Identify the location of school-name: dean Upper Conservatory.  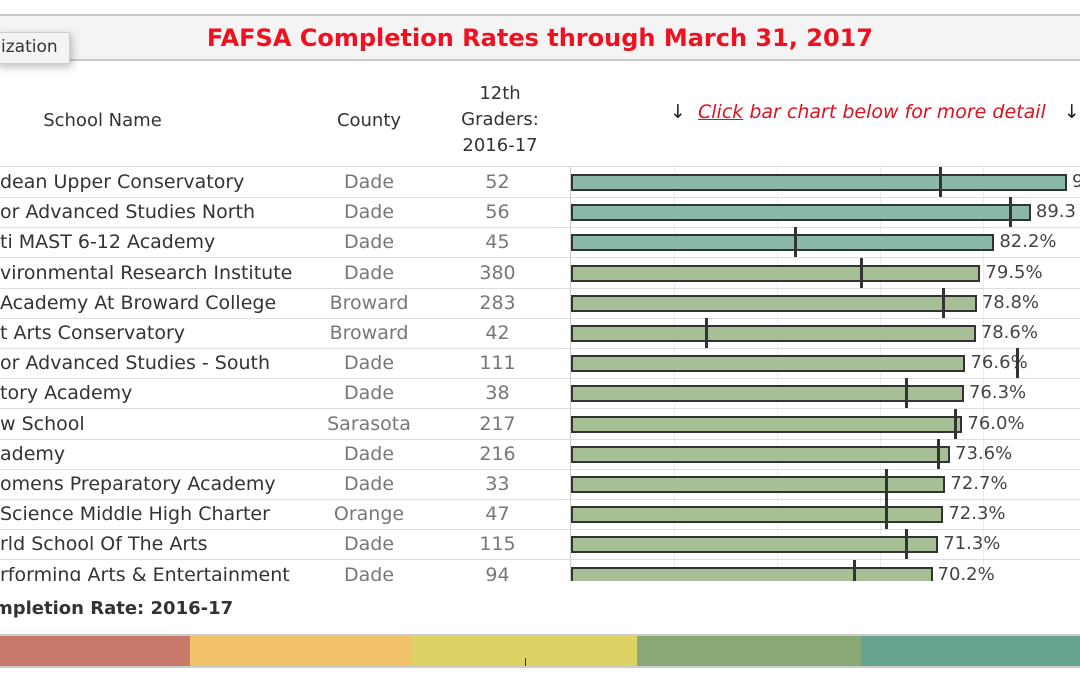
(122, 182).